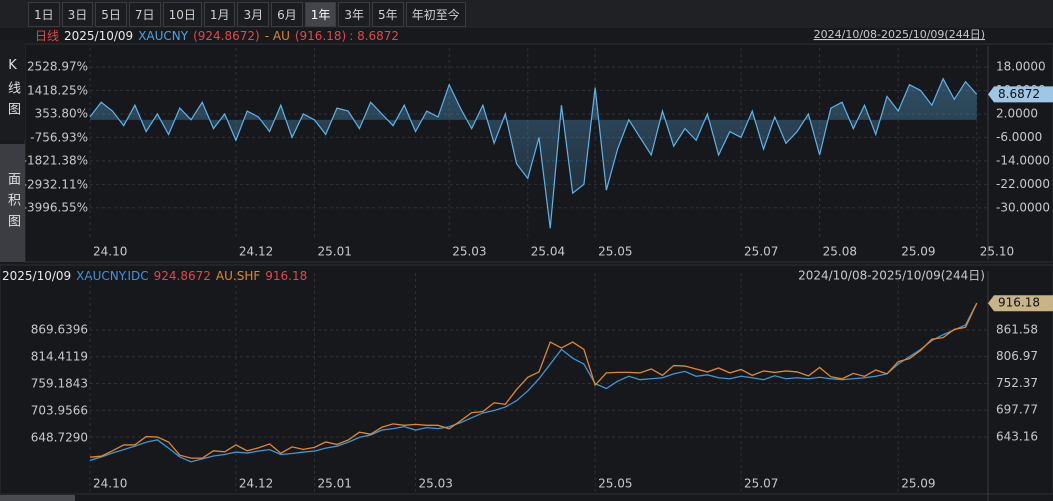 The width and height of the screenshot is (1053, 501). I want to click on period-button: 10日, so click(182, 14).